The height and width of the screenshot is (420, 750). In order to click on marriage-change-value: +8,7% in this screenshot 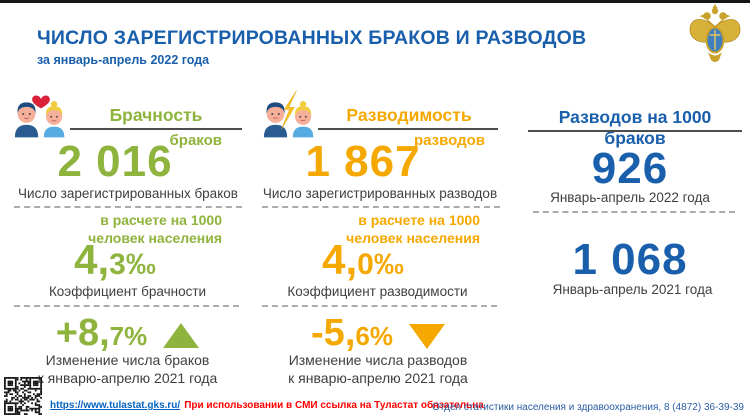, I will do `click(101, 333)`.